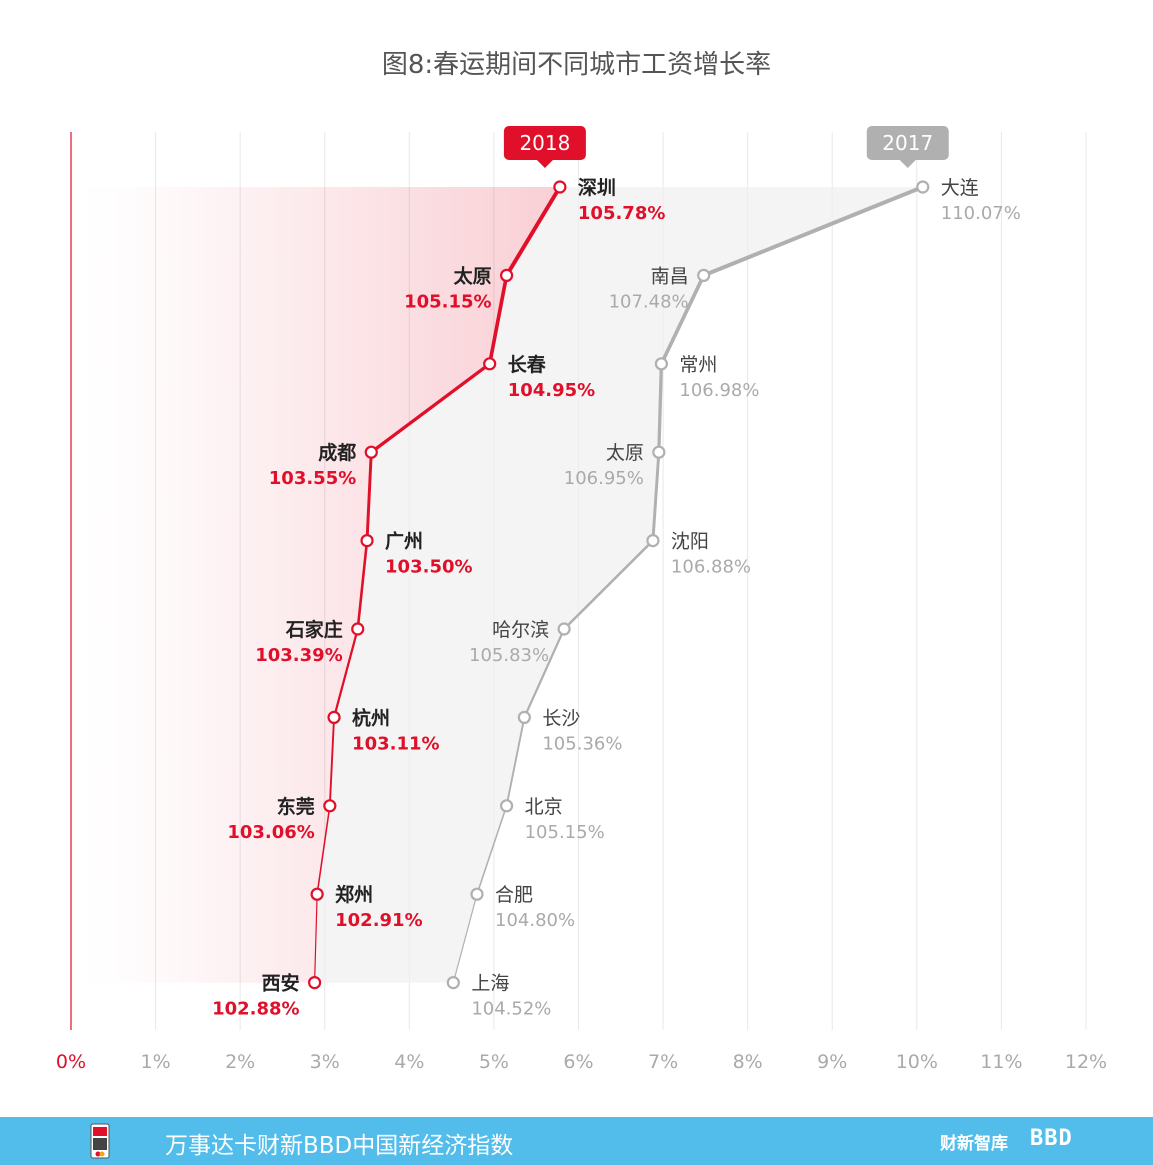 The width and height of the screenshot is (1153, 1165). I want to click on bbd-logo: BBD, so click(1051, 1138).